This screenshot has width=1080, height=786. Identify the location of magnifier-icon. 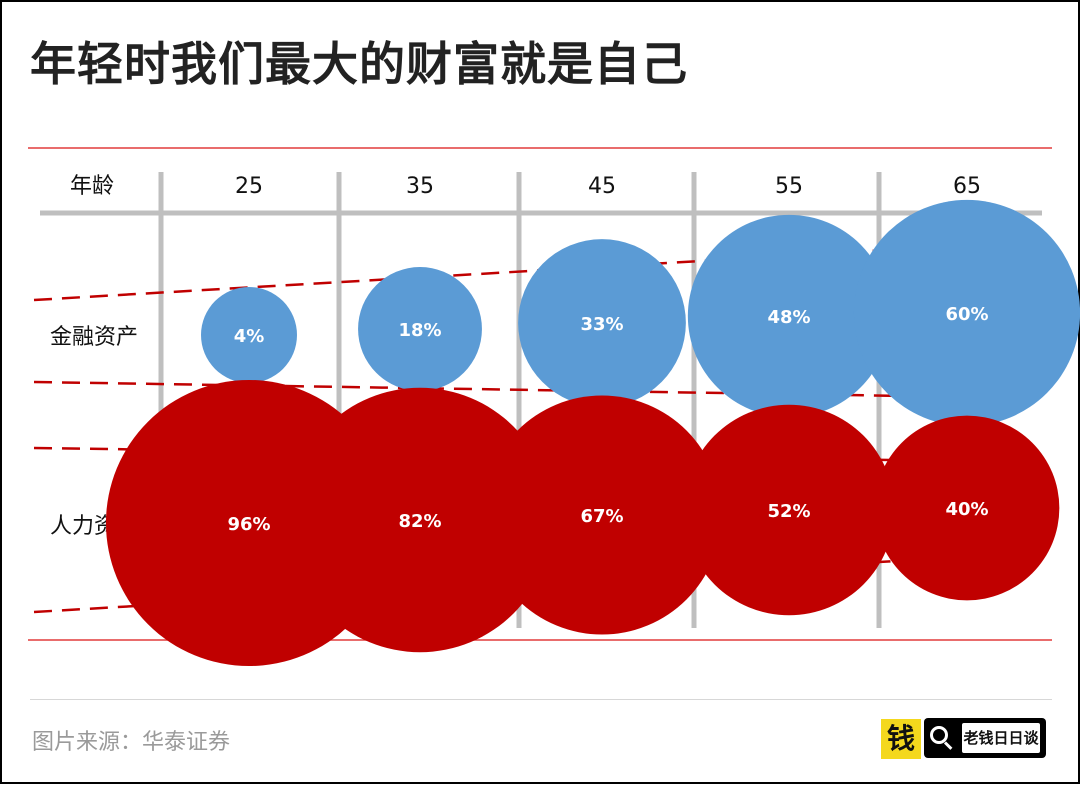
(942, 738).